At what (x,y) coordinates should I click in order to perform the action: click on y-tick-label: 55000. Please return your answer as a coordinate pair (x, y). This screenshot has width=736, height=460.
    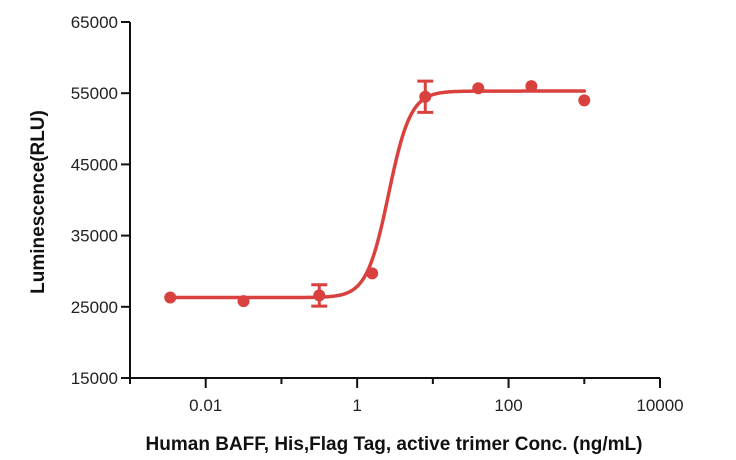
    Looking at the image, I should click on (94, 93).